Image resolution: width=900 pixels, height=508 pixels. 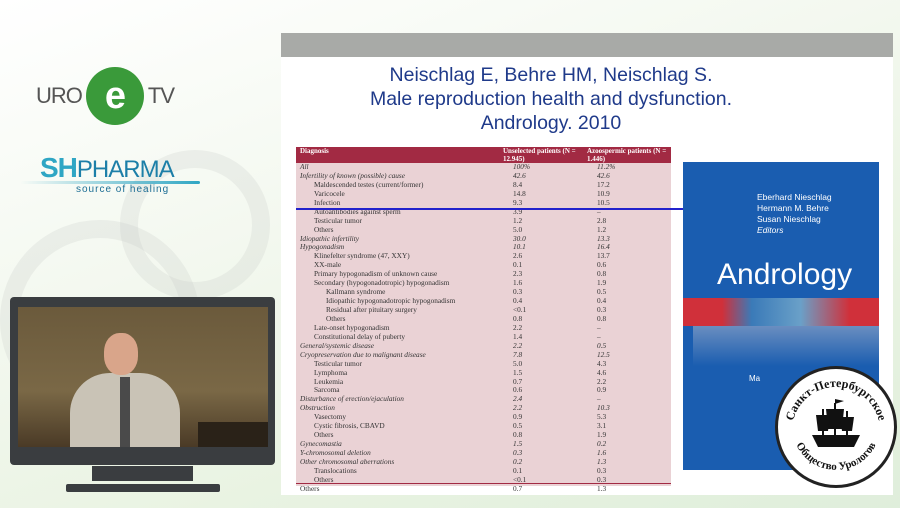 I want to click on azoospermic-cell: 4.6, so click(x=602, y=372).